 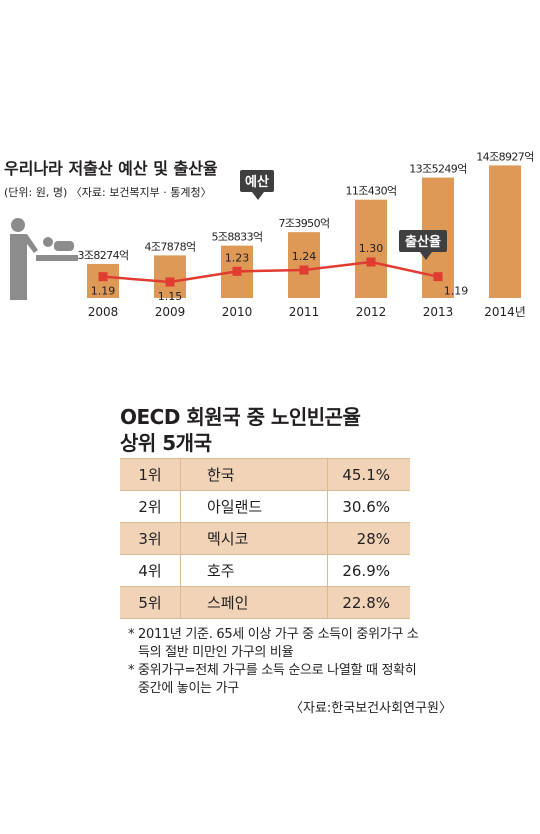 I want to click on year-tick-label: 2013, so click(x=438, y=312).